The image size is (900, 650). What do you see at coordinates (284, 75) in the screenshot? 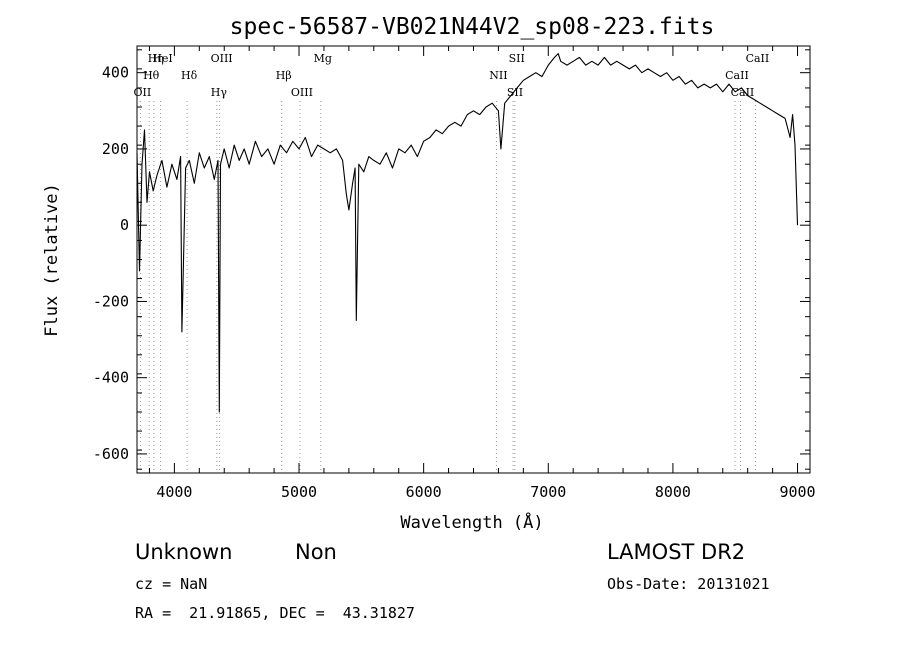
I see `line-marker-label: Hβ` at bounding box center [284, 75].